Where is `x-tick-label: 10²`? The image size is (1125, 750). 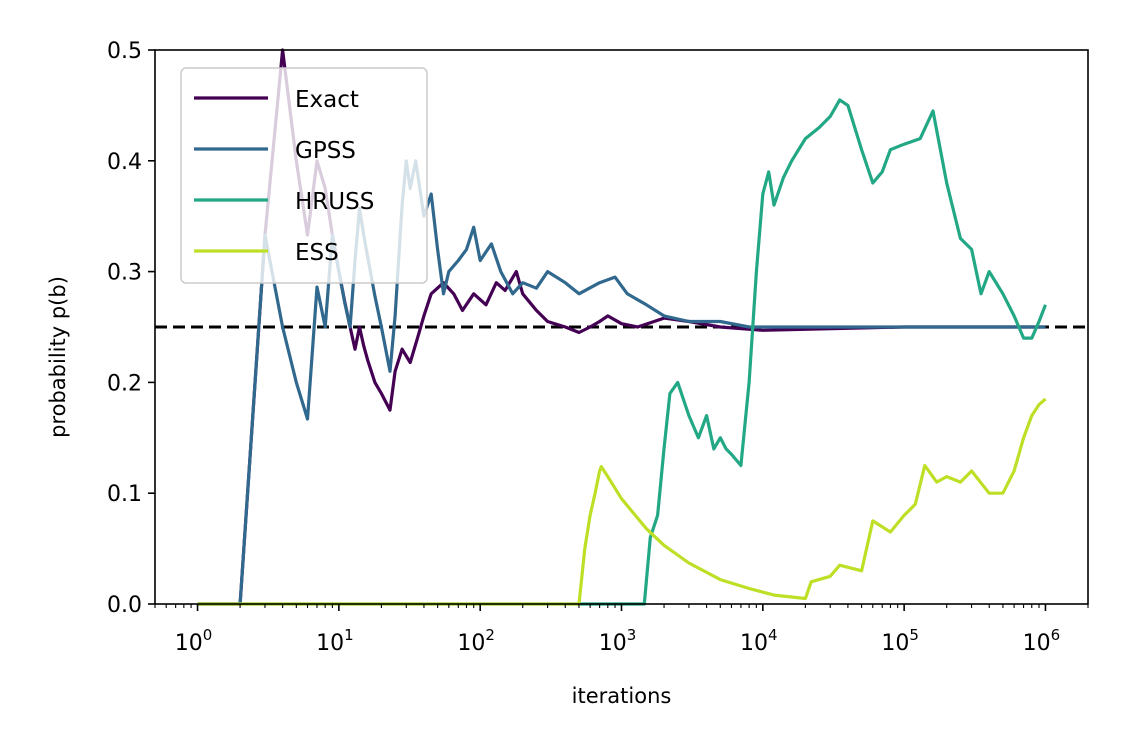
x-tick-label: 10² is located at coordinates (476, 641).